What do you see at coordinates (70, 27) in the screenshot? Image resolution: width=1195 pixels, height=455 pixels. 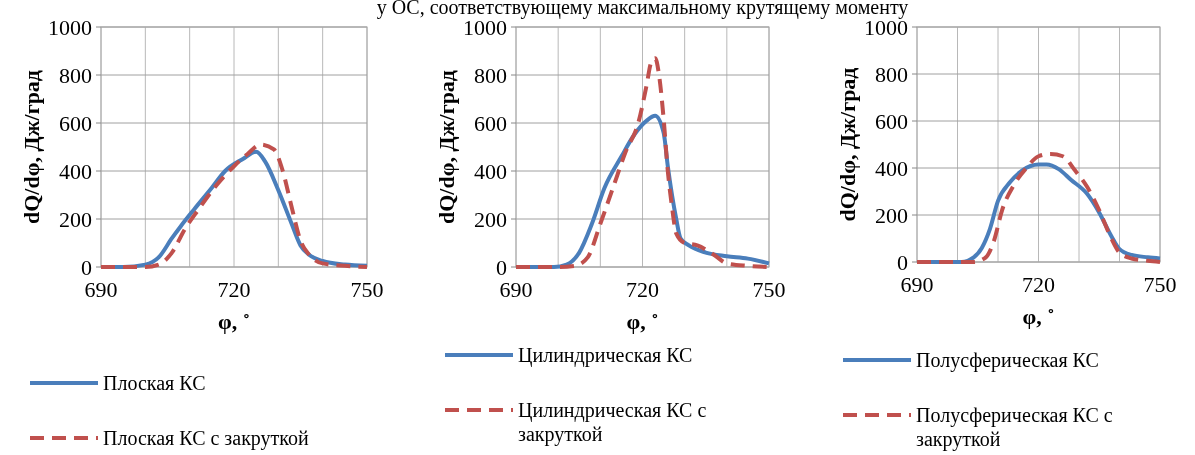 I see `y-tick-label: 1000` at bounding box center [70, 27].